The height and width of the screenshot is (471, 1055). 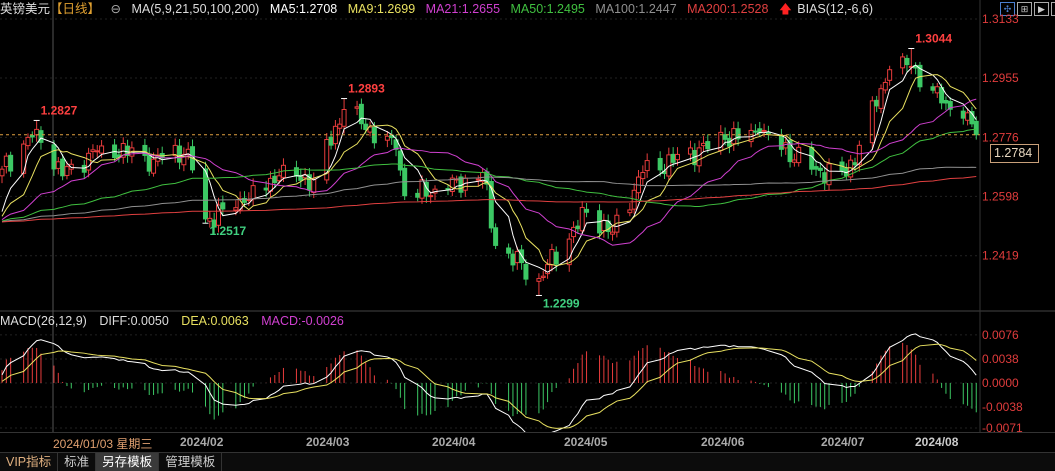 I want to click on month-label: 2024/03, so click(x=328, y=442).